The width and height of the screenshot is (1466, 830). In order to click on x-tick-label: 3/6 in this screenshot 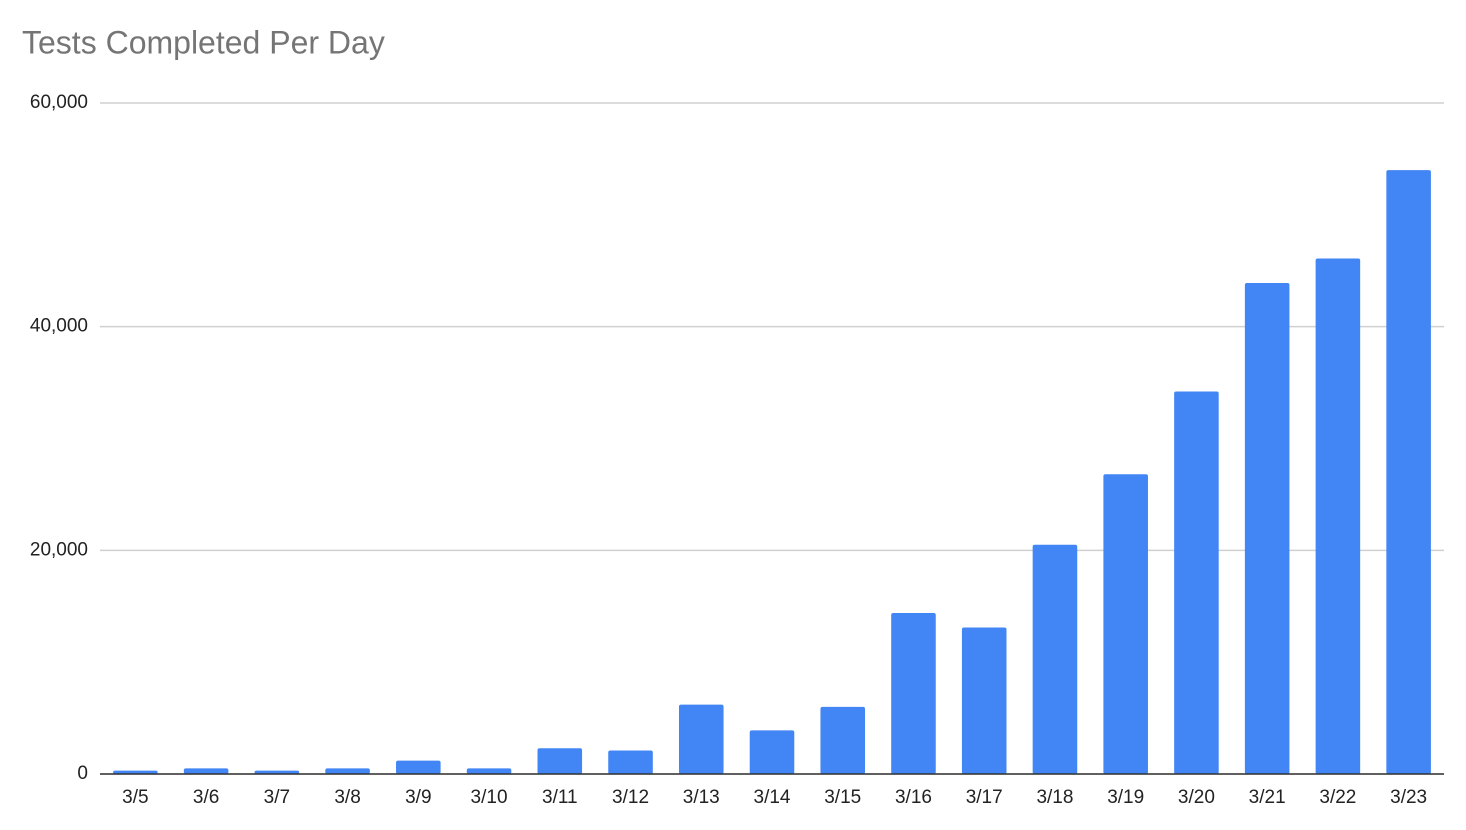, I will do `click(206, 797)`.